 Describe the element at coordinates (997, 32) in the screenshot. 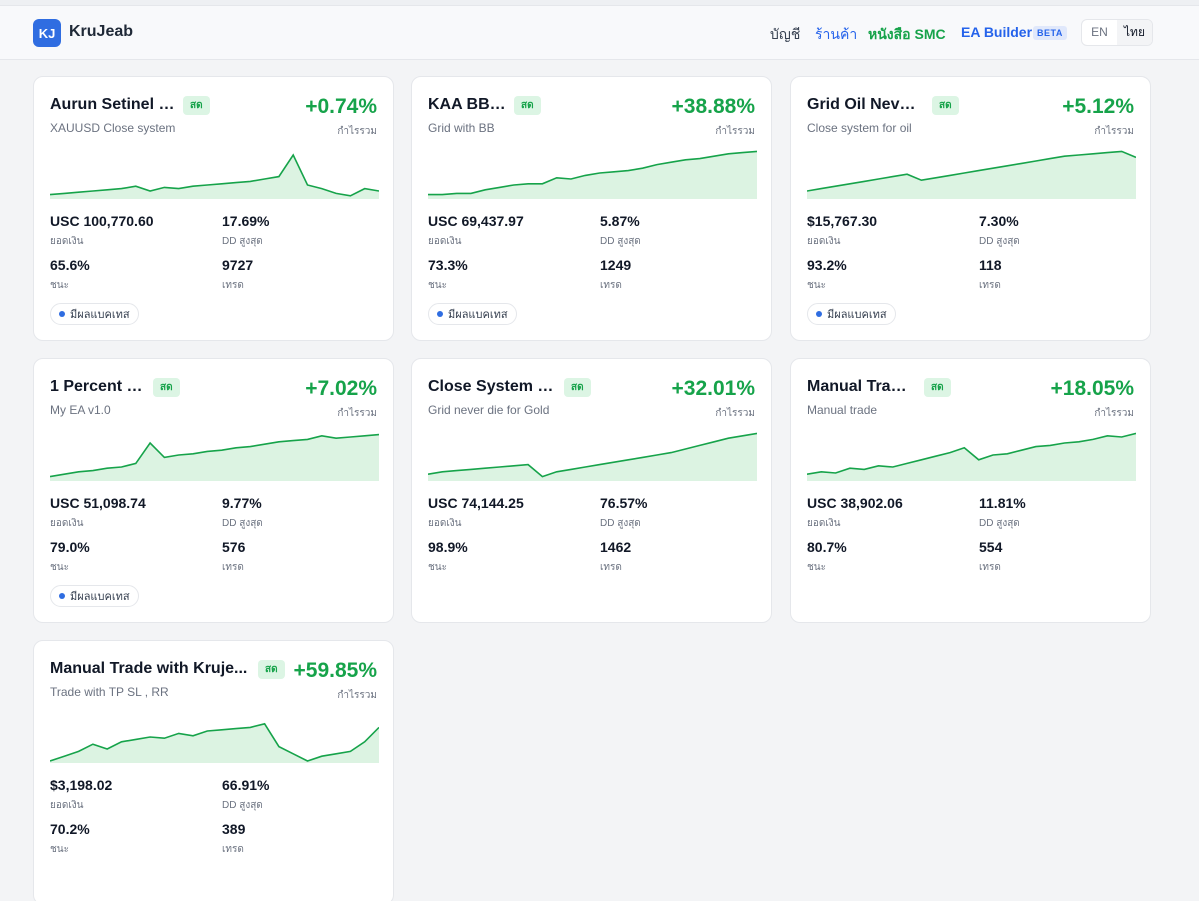

I see `nav-ea-builder-link: EA Builder` at that location.